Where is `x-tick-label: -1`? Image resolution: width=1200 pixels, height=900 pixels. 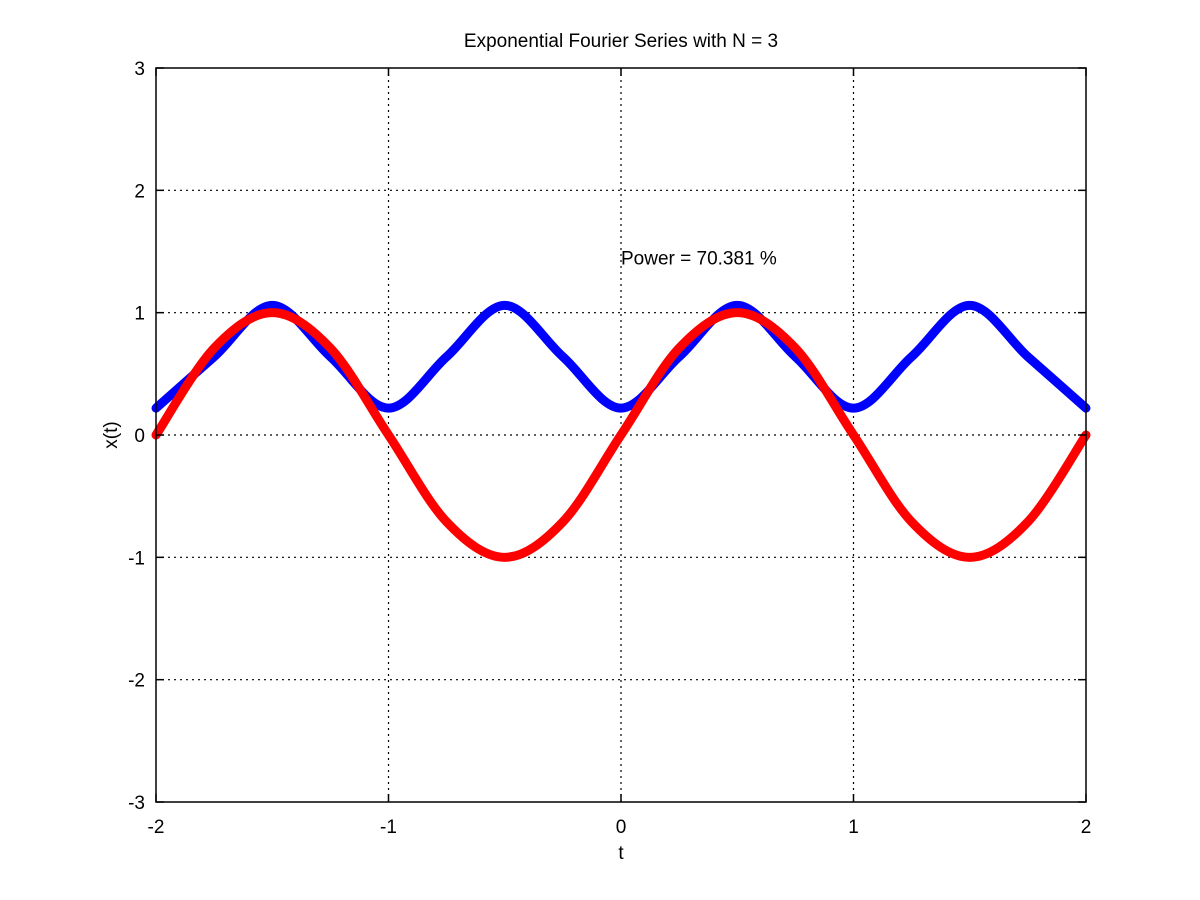 x-tick-label: -1 is located at coordinates (388, 827).